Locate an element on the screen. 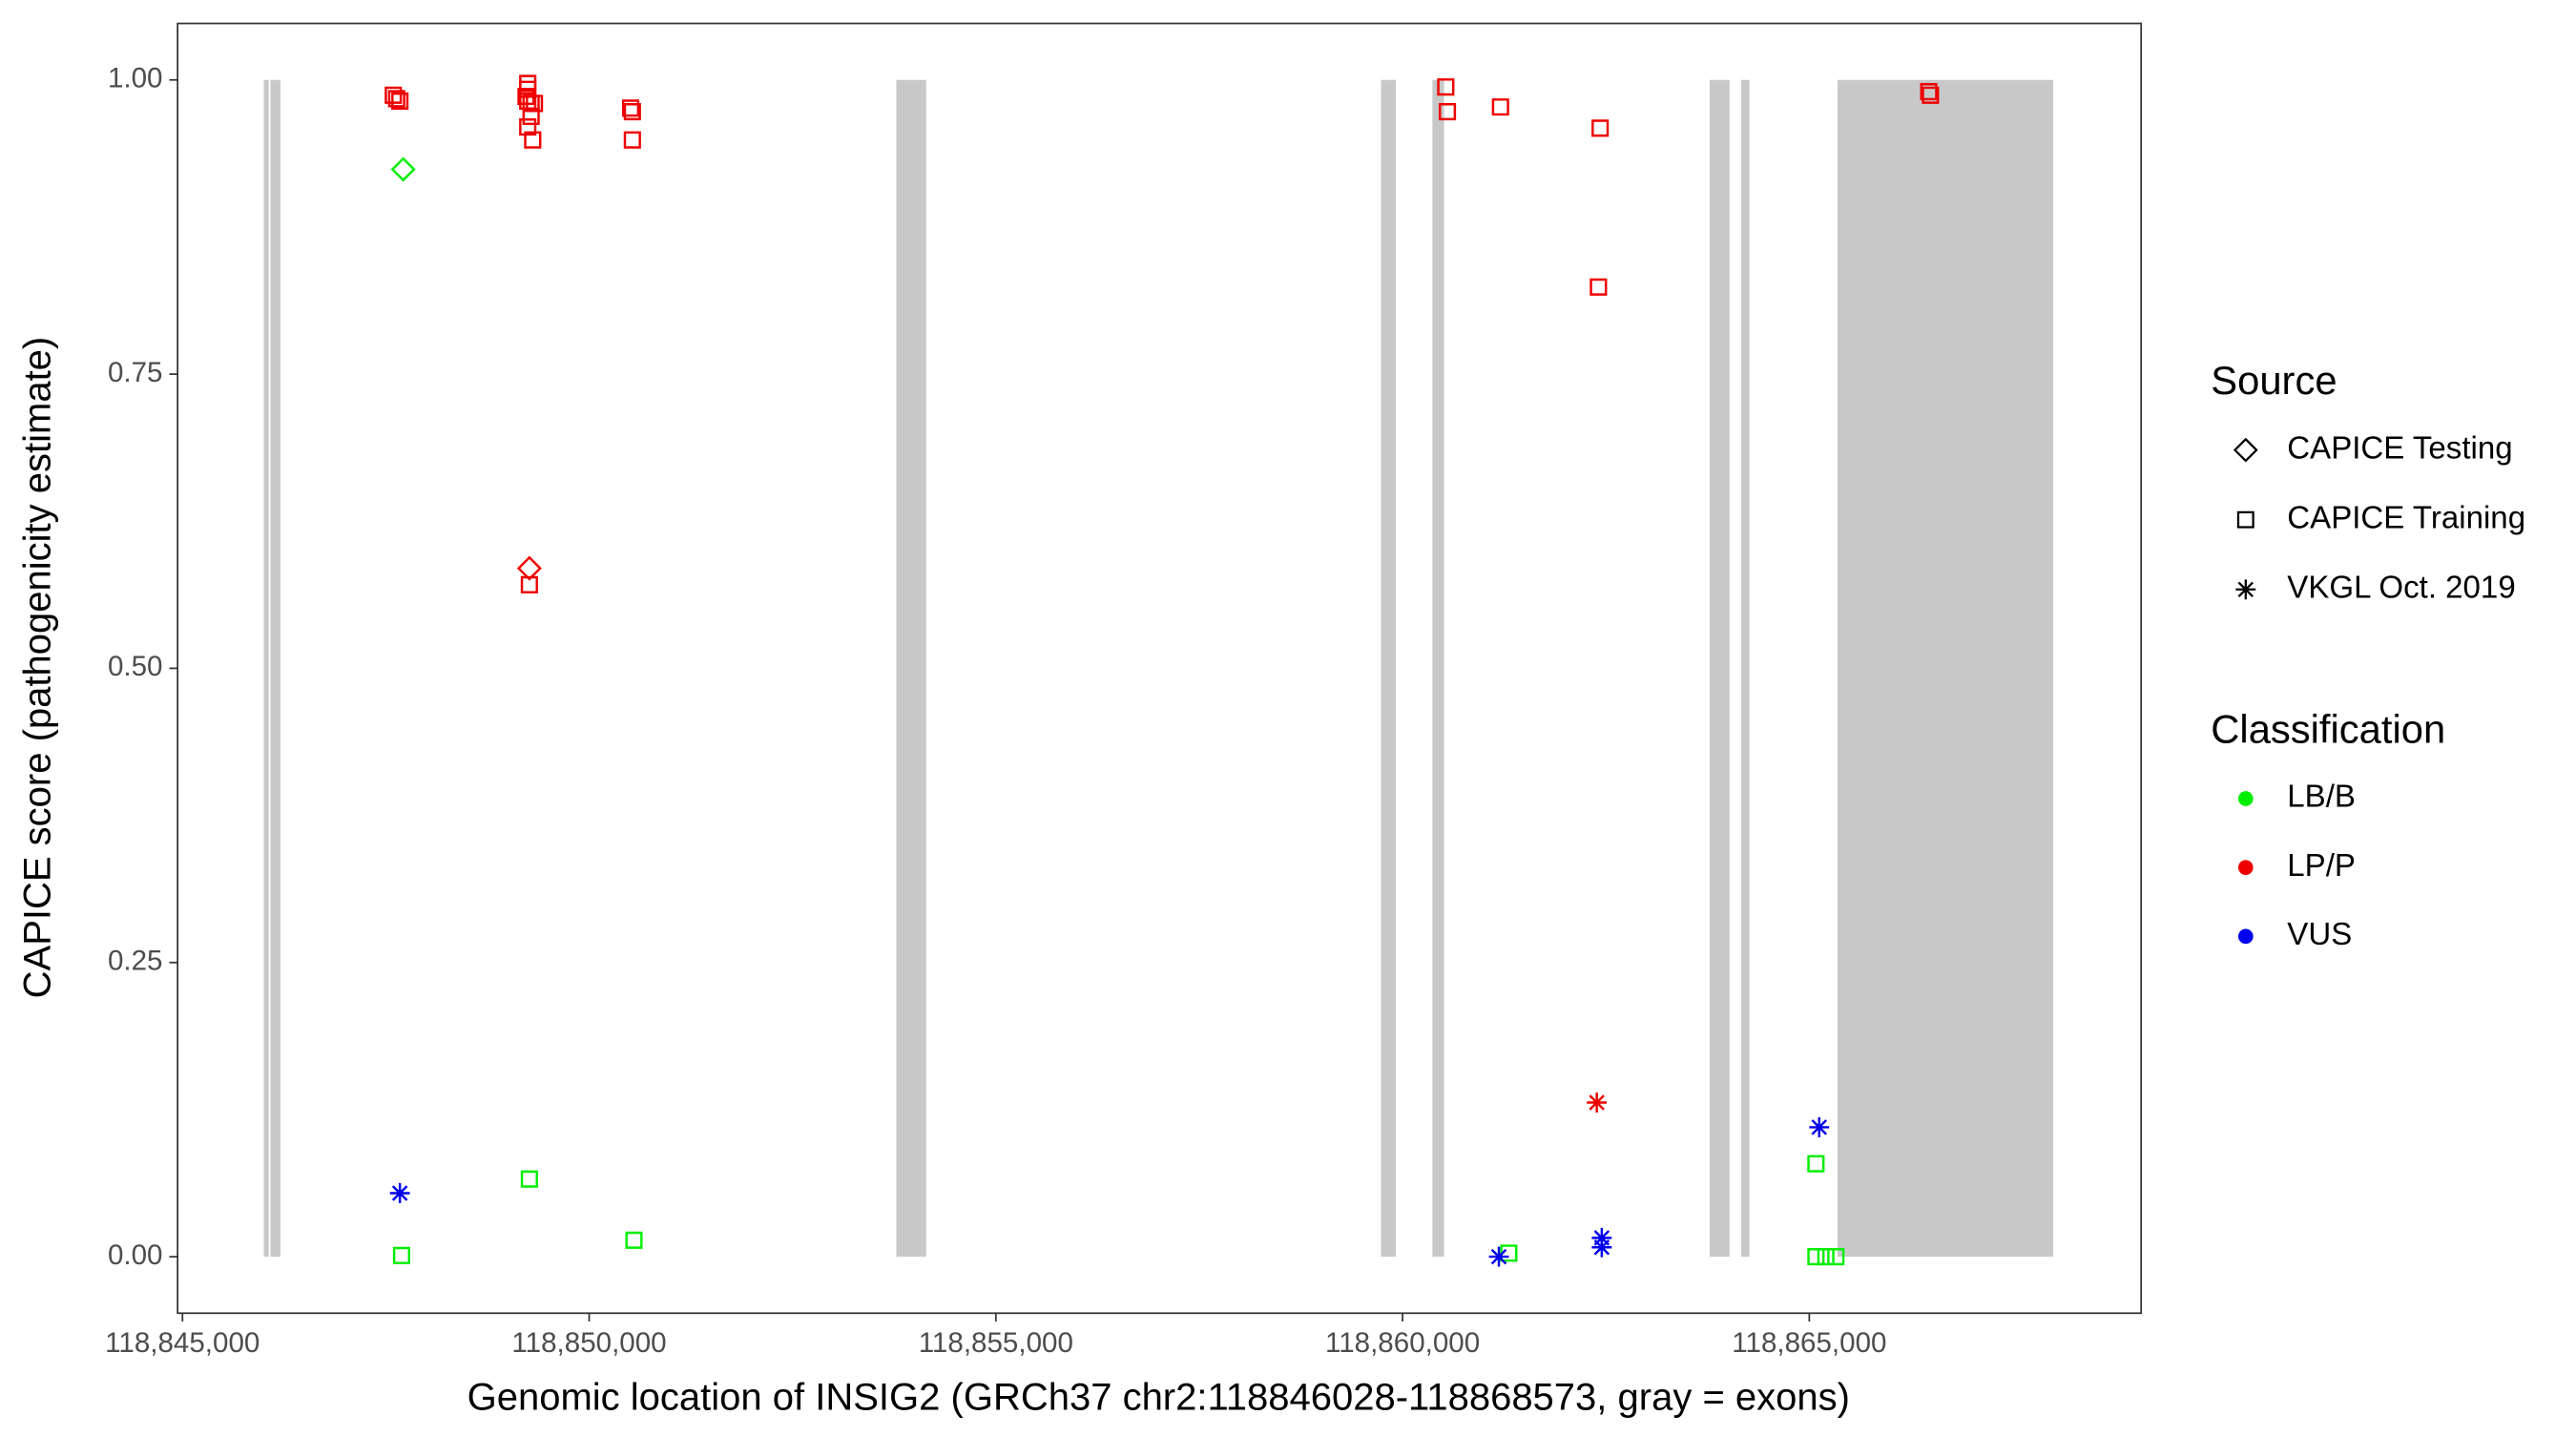 This screenshot has width=2576, height=1436. x-tick-label: 118,860,000 is located at coordinates (1402, 1343).